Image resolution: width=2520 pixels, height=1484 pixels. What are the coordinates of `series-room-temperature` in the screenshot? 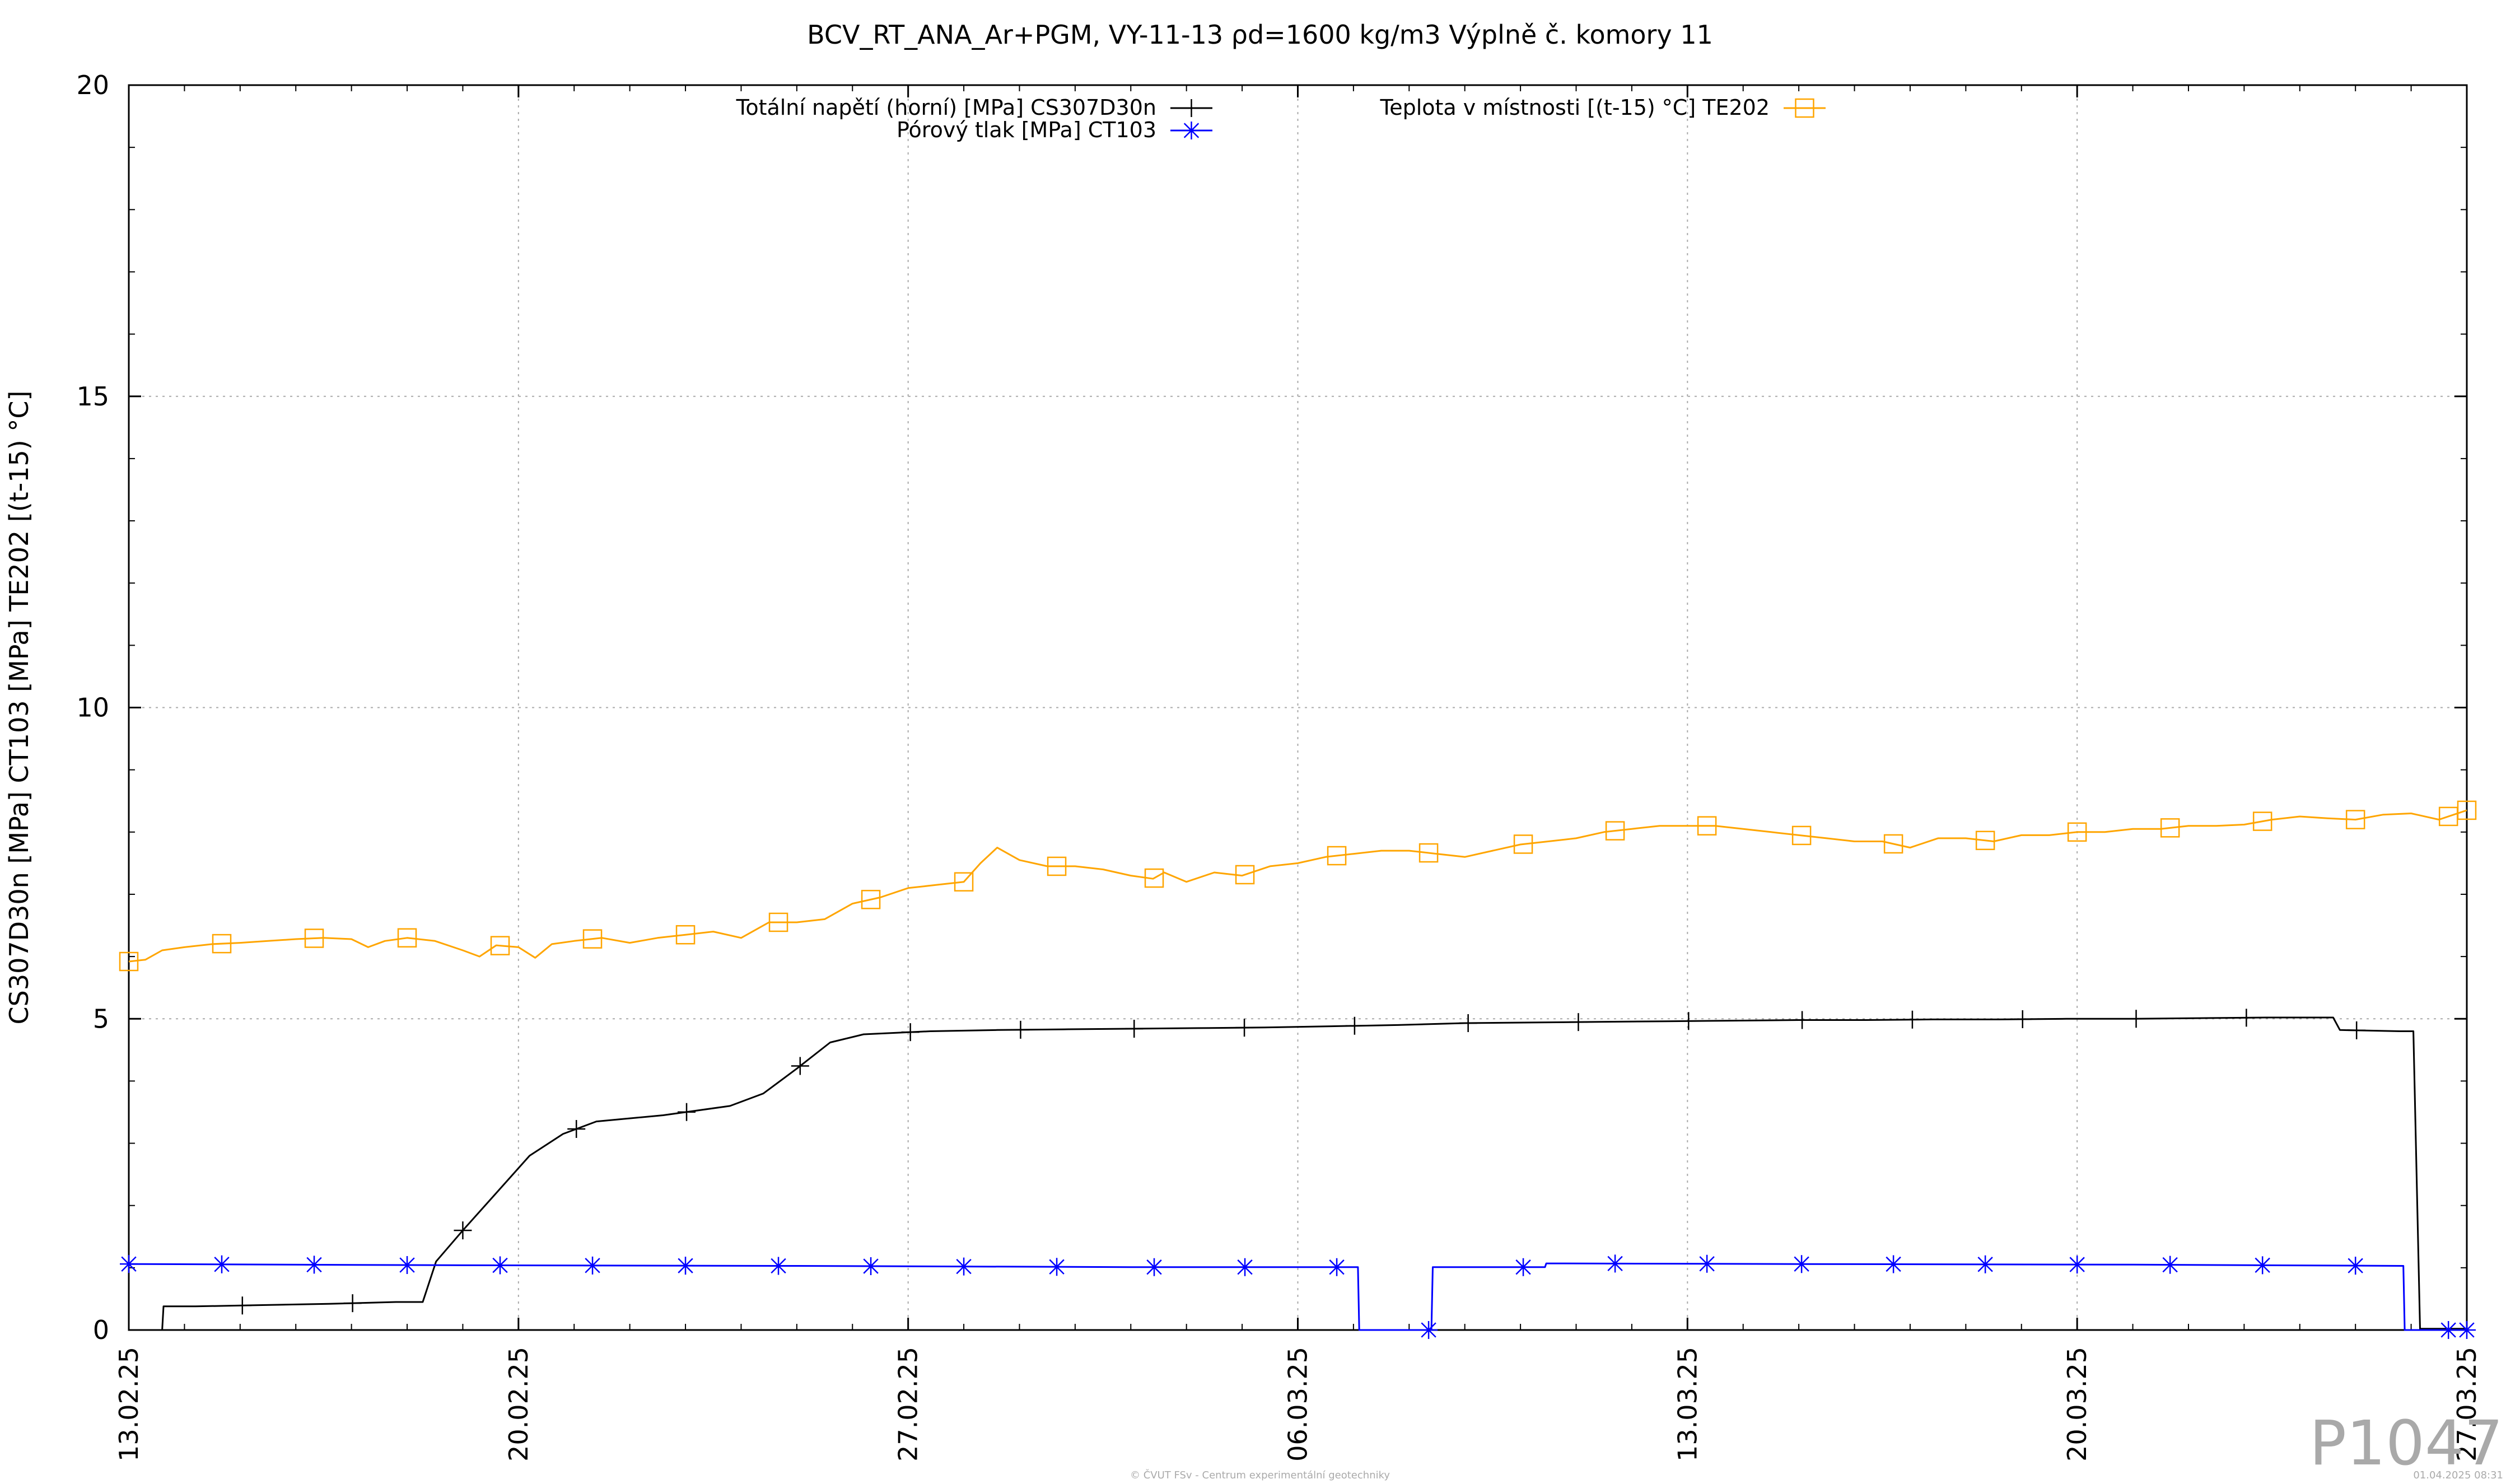 It's located at (1298, 886).